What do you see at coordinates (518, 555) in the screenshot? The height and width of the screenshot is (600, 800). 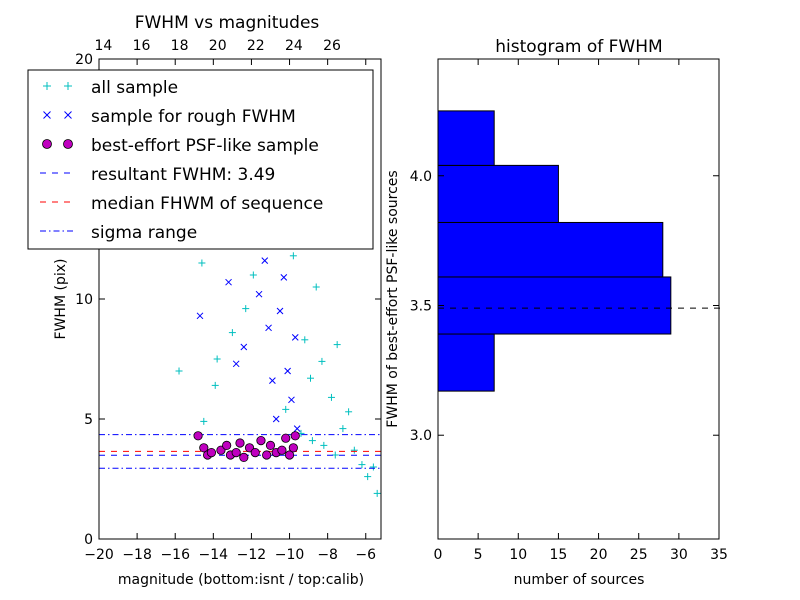 I see `x-tick-label: 10` at bounding box center [518, 555].